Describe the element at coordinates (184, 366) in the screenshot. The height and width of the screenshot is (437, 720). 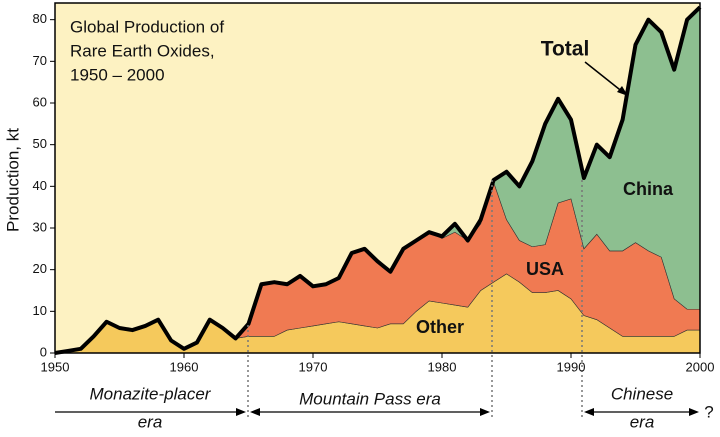
I see `x-tick-label: 1960` at that location.